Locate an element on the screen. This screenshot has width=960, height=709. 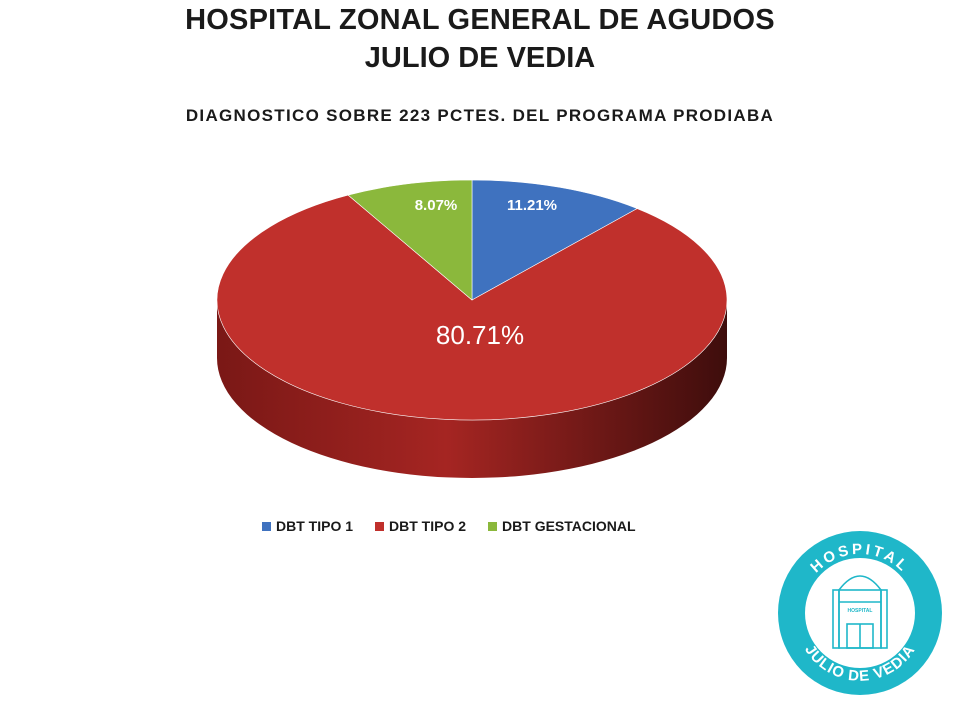
legend-item-dbt-tipo-1: DBT TIPO 1 is located at coordinates (307, 526).